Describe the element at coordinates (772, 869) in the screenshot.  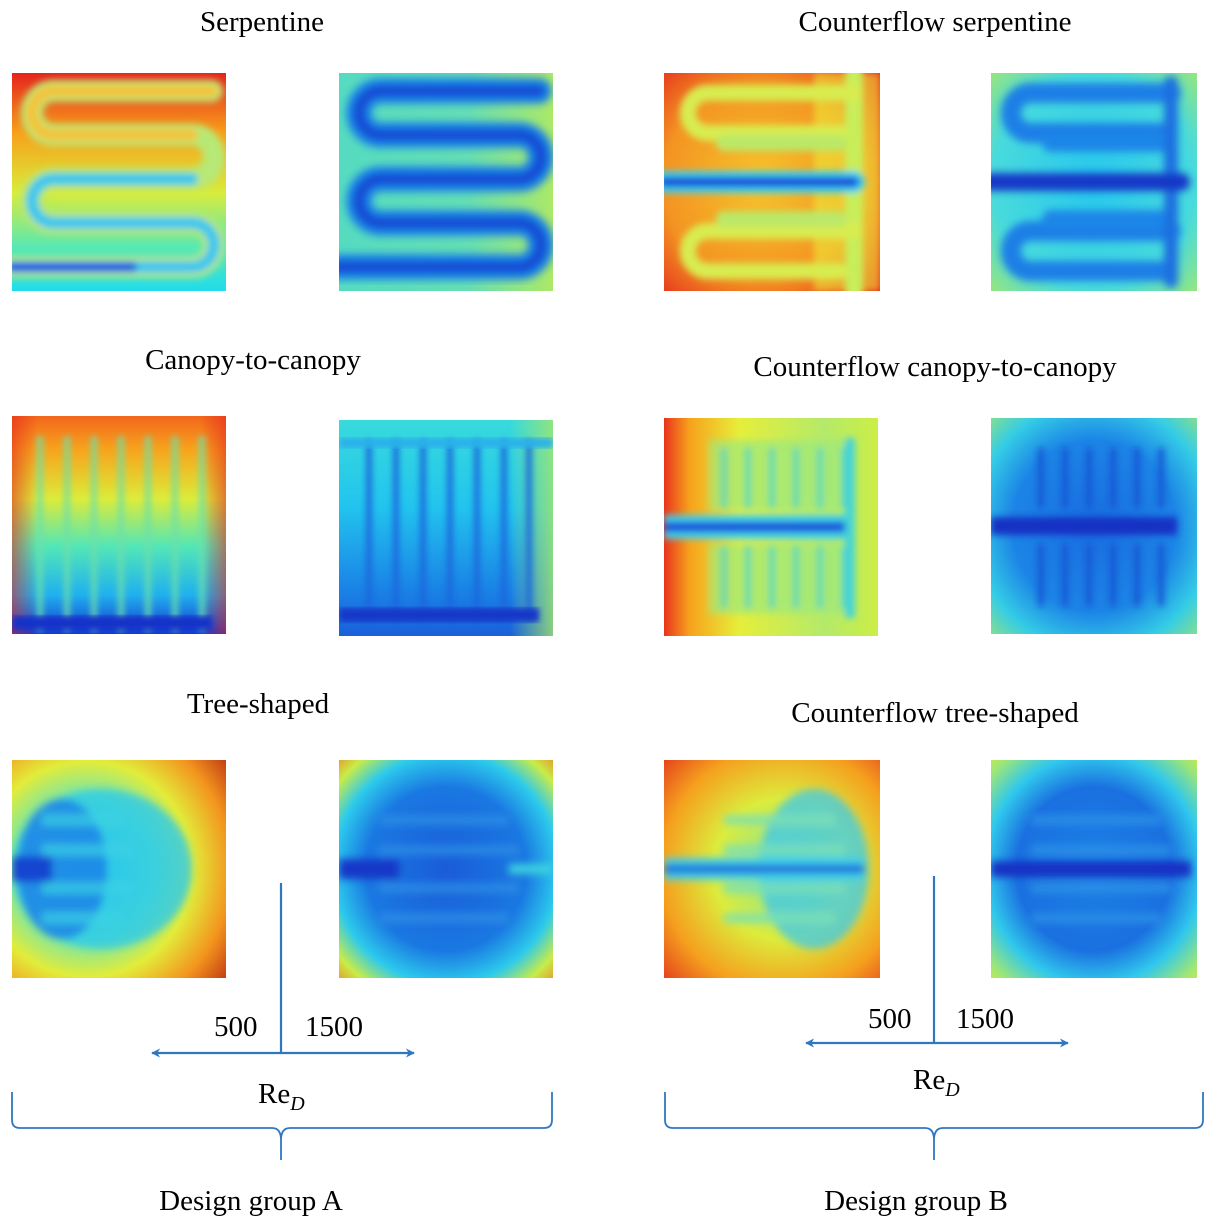
I see `temperature-map-counterflow-tree-shaped-low-re` at that location.